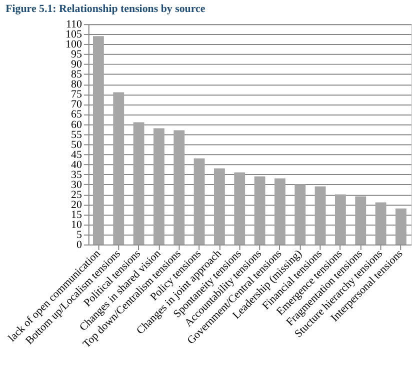 The width and height of the screenshot is (416, 373). I want to click on chart-title: Figure 5.1: Relationship tensions by source, so click(106, 9).